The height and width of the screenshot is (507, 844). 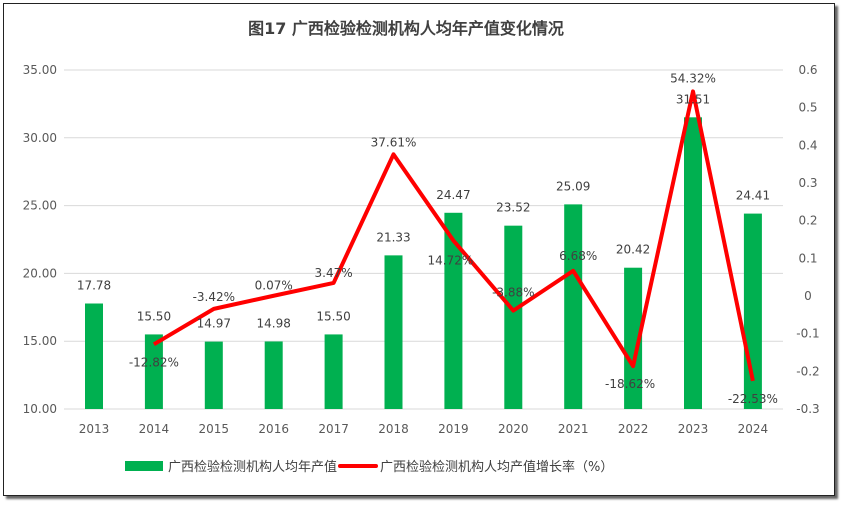 I want to click on line-data-label: 0.07%, so click(x=274, y=286).